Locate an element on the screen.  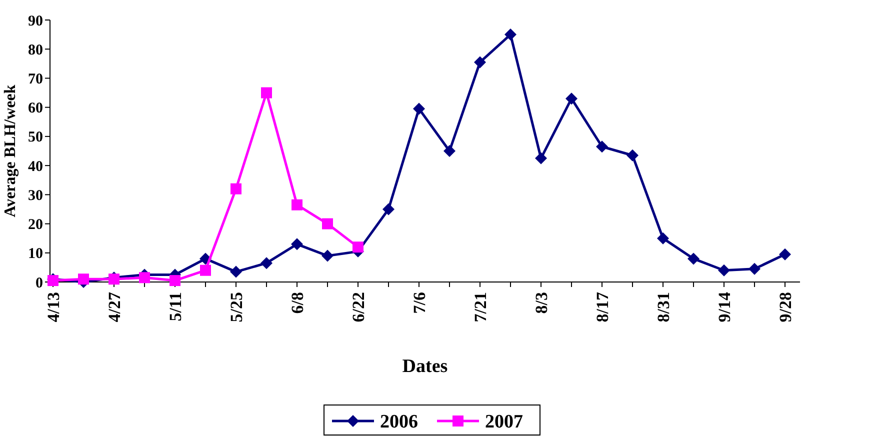
x-tick-label: 6/8 is located at coordinates (297, 303).